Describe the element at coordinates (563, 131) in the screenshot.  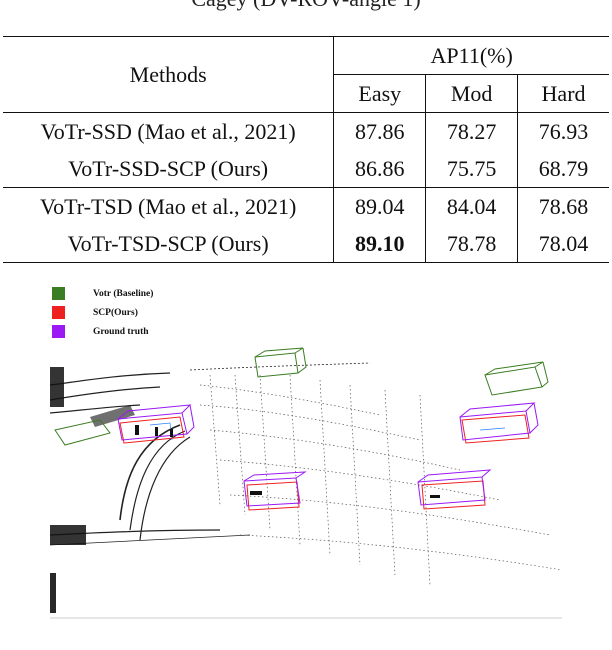
I see `hard-cell: 76.93` at that location.